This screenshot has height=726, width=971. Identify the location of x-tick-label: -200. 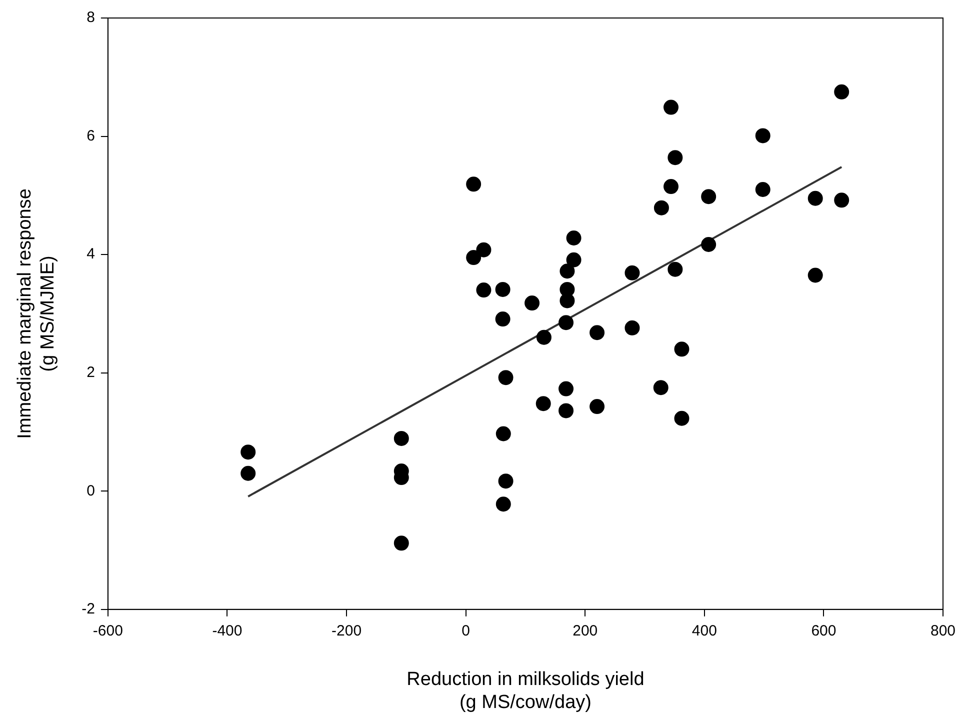
(347, 631).